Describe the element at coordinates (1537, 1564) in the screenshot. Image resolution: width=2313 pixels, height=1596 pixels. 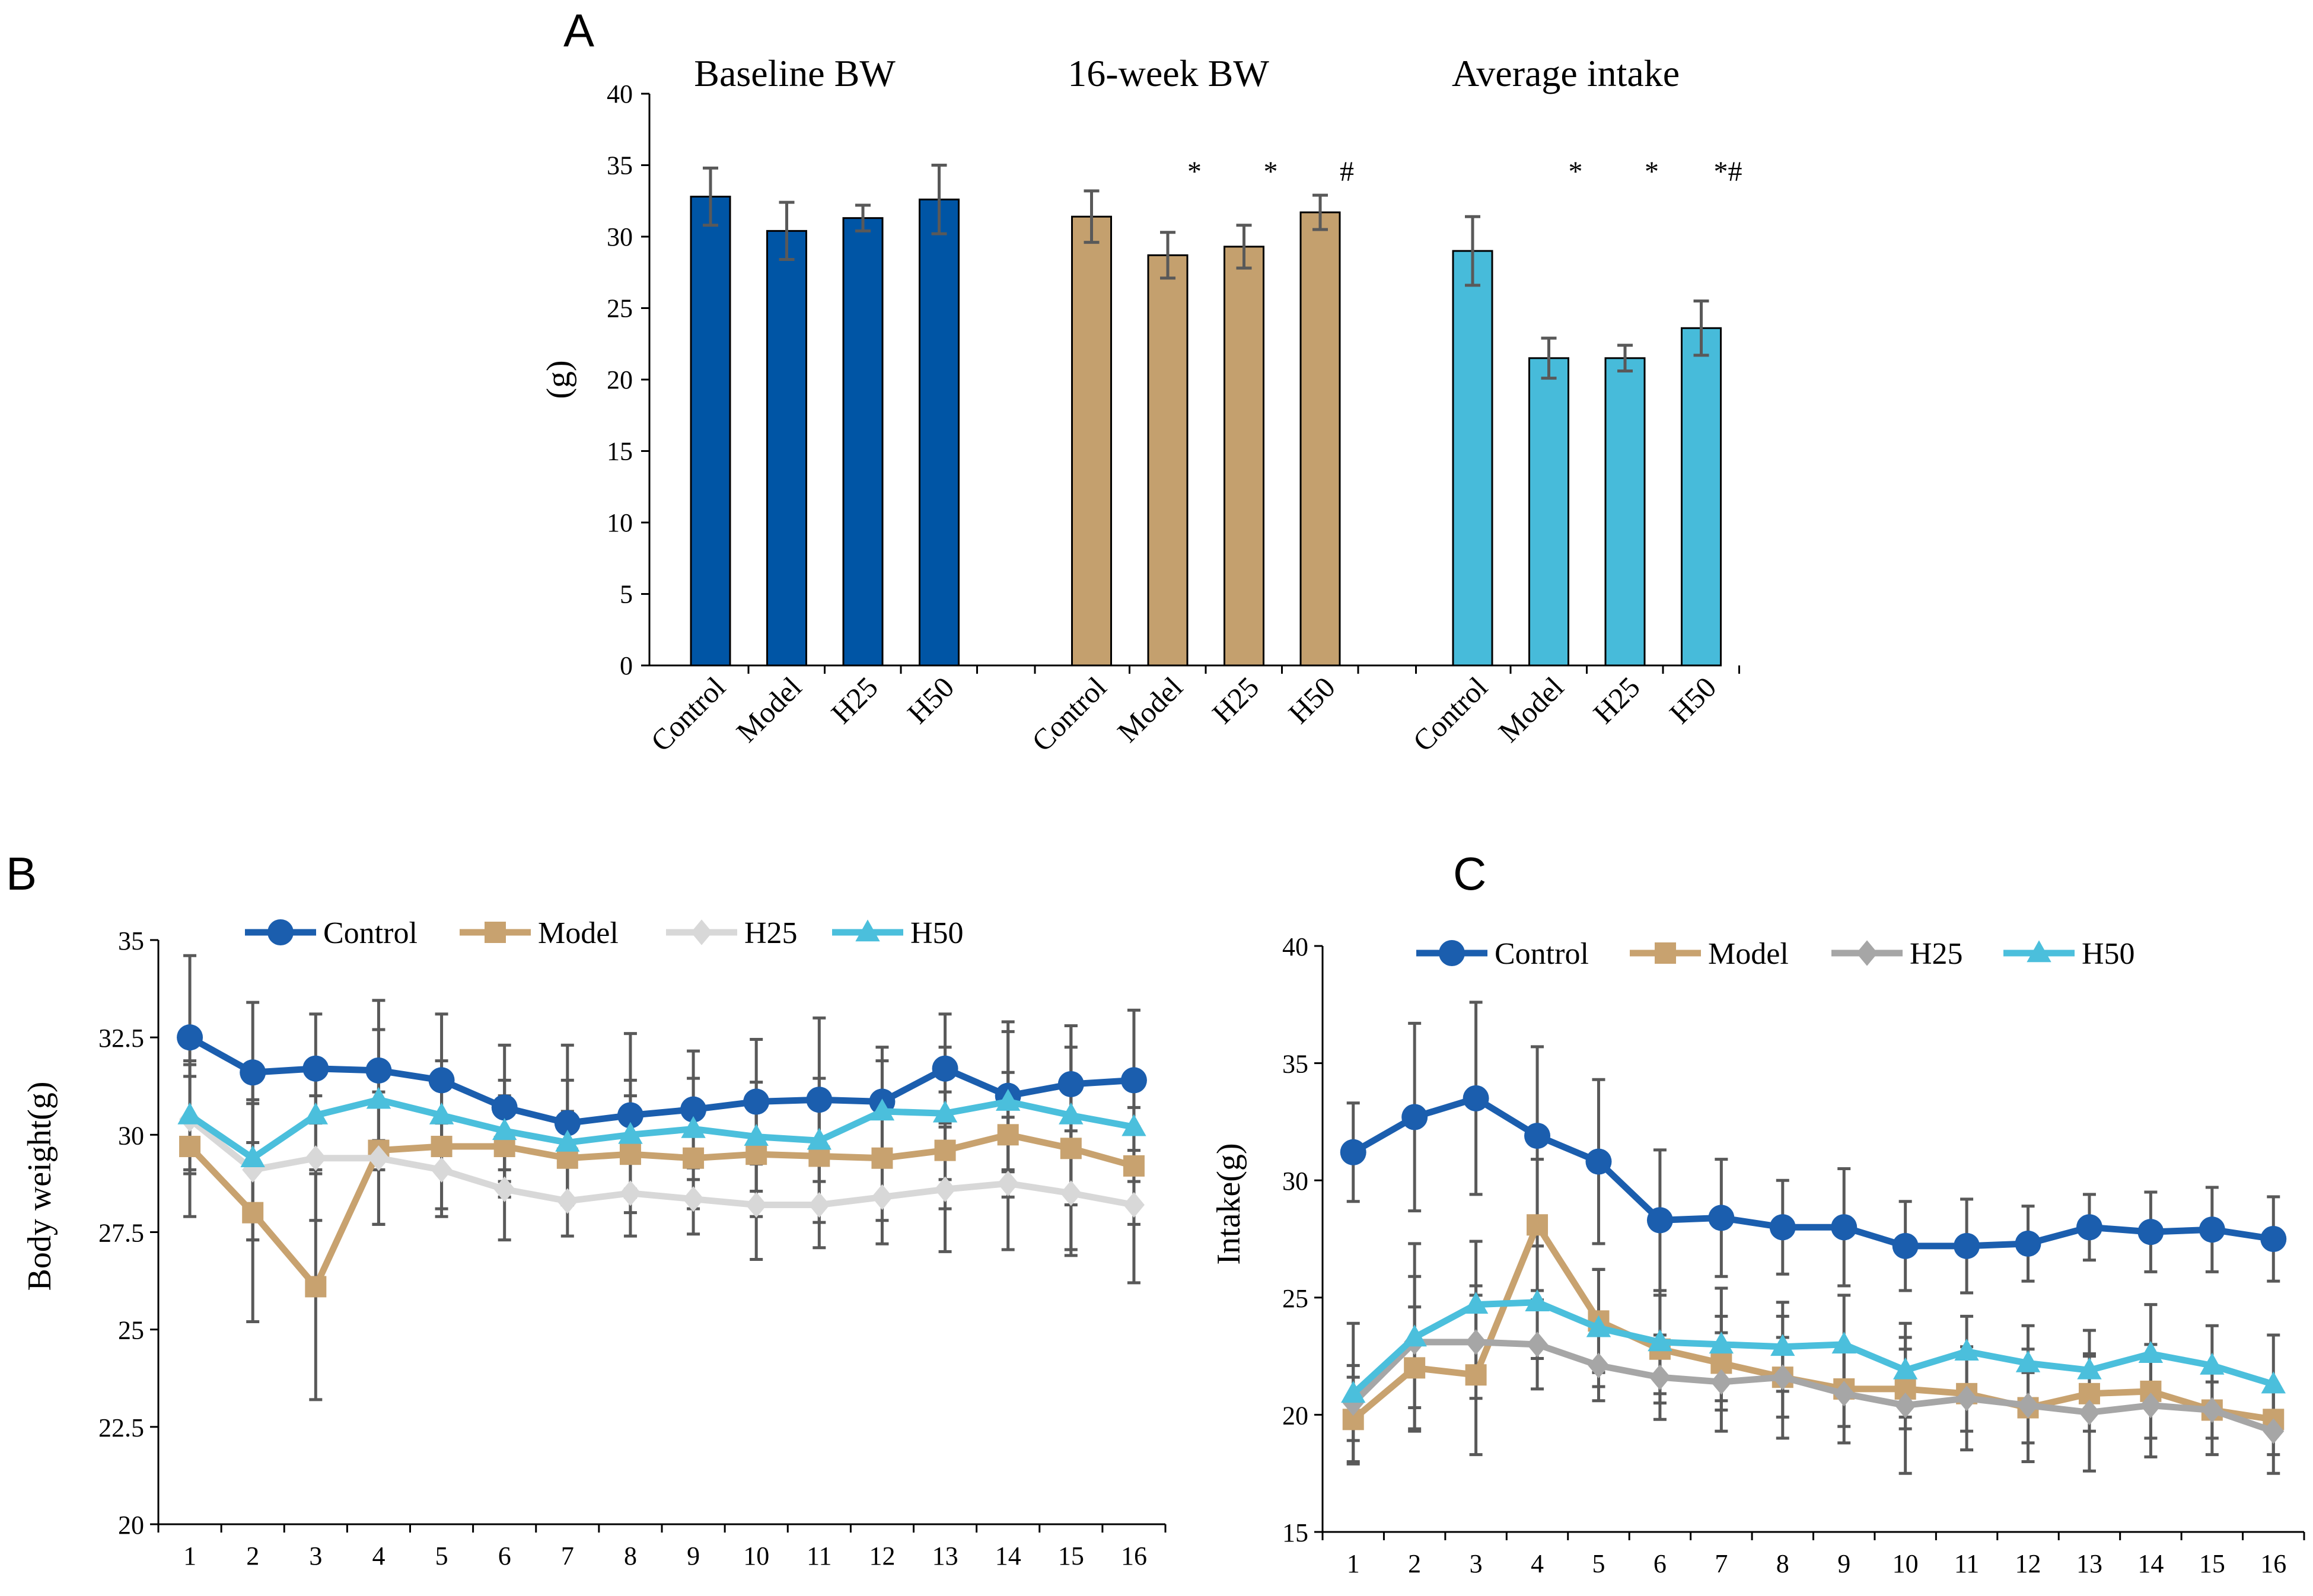
I see `panel-c-x-tick-label: 4` at that location.